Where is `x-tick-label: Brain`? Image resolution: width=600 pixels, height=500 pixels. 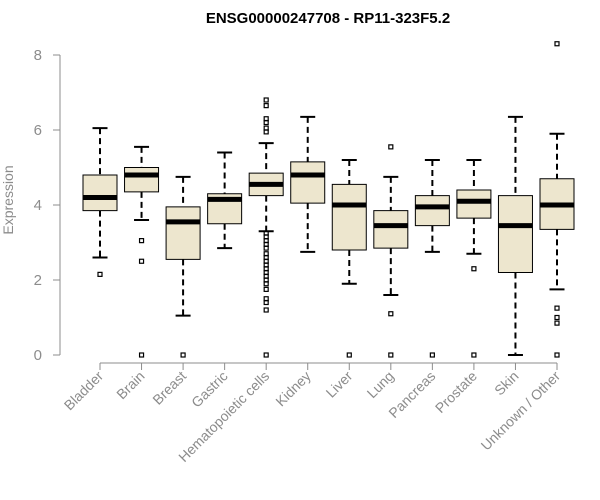 x-tick-label: Brain is located at coordinates (130, 385).